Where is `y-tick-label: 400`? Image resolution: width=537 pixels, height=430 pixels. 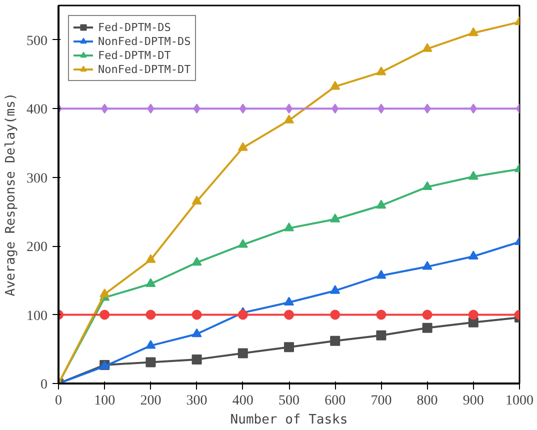 y-tick-label: 400 is located at coordinates (37, 110).